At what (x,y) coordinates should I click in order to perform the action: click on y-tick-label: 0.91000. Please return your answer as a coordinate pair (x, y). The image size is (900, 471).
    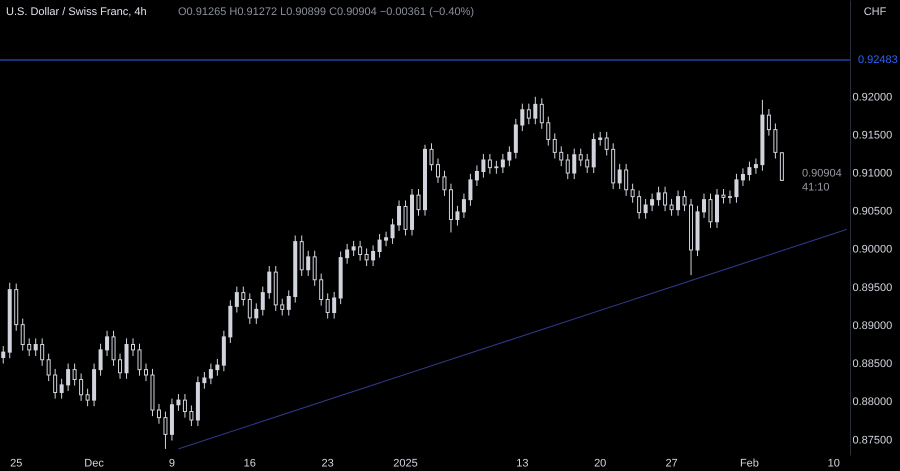
    Looking at the image, I should click on (872, 174).